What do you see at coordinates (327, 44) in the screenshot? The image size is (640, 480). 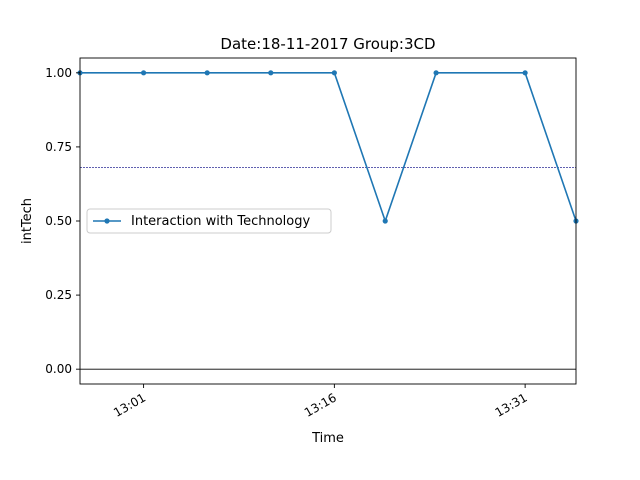 I see `chart-title: Date:18-11-2017 Group:3CD` at bounding box center [327, 44].